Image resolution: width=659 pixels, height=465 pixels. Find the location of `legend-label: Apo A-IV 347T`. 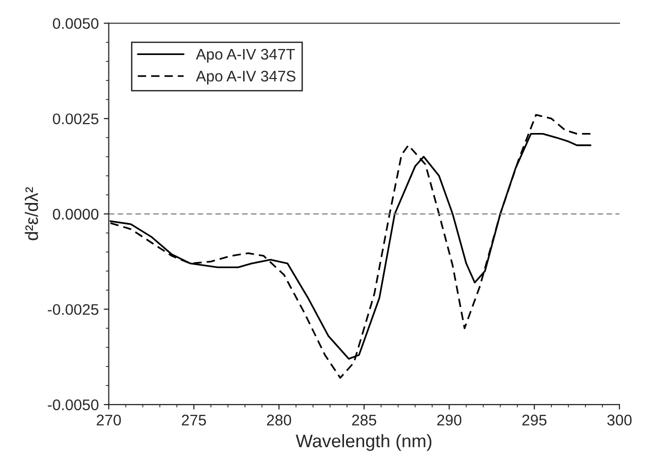

legend-label: Apo A-IV 347T is located at coordinates (245, 55).